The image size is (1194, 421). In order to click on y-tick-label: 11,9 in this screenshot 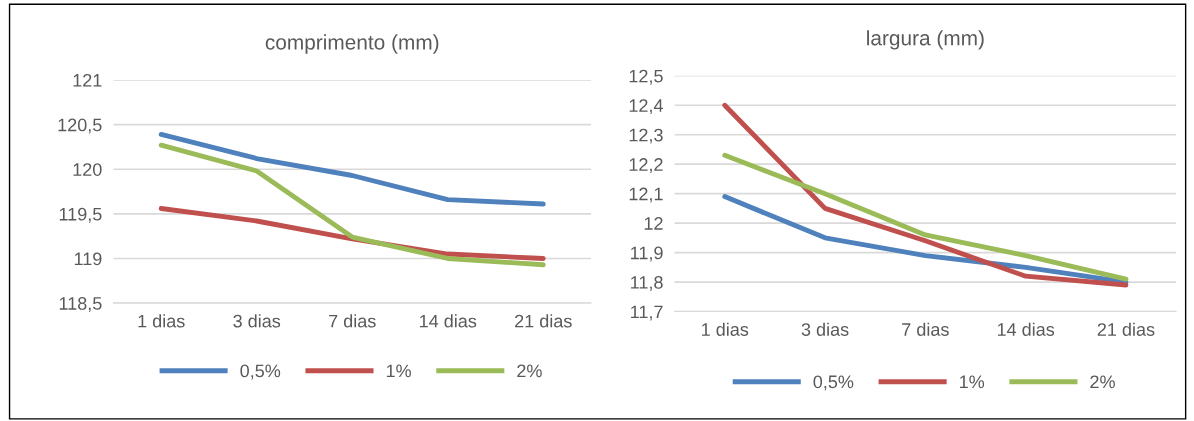, I will do `click(647, 254)`.